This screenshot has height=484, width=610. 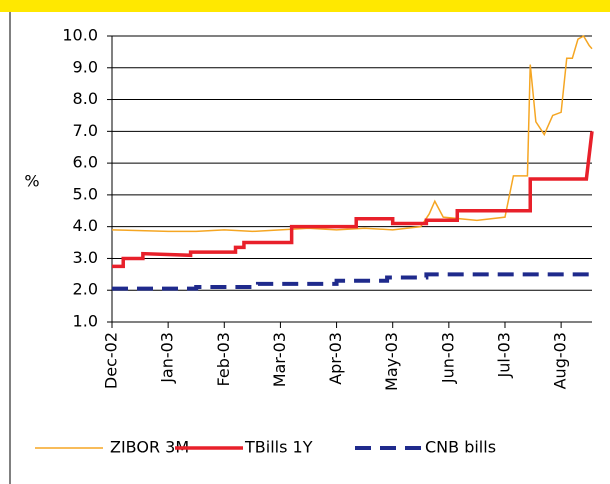 What do you see at coordinates (352, 281) in the screenshot?
I see `series-line` at bounding box center [352, 281].